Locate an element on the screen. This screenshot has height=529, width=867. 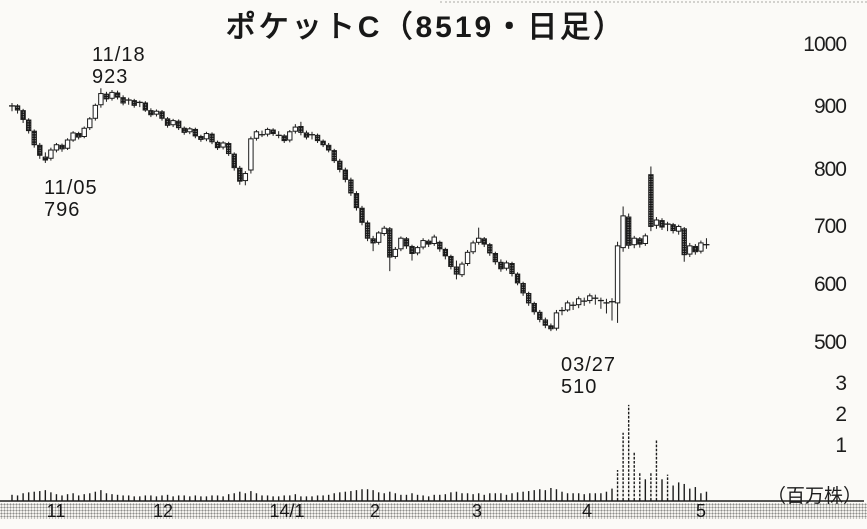
annotation-price: 510 is located at coordinates (579, 387).